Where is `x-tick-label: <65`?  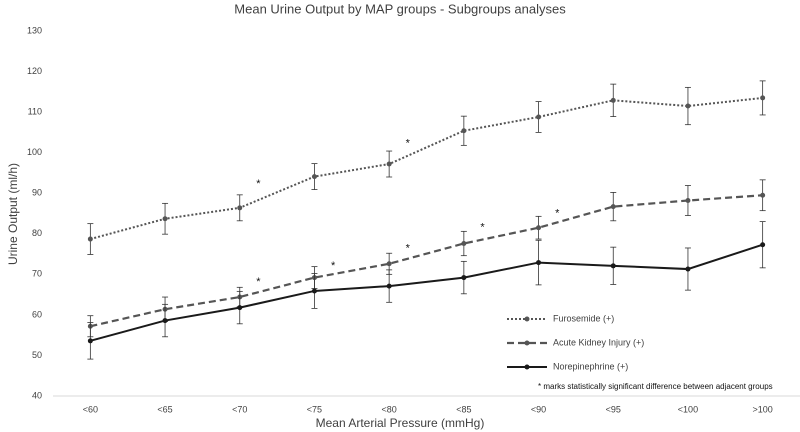
x-tick-label: <65 is located at coordinates (164, 409).